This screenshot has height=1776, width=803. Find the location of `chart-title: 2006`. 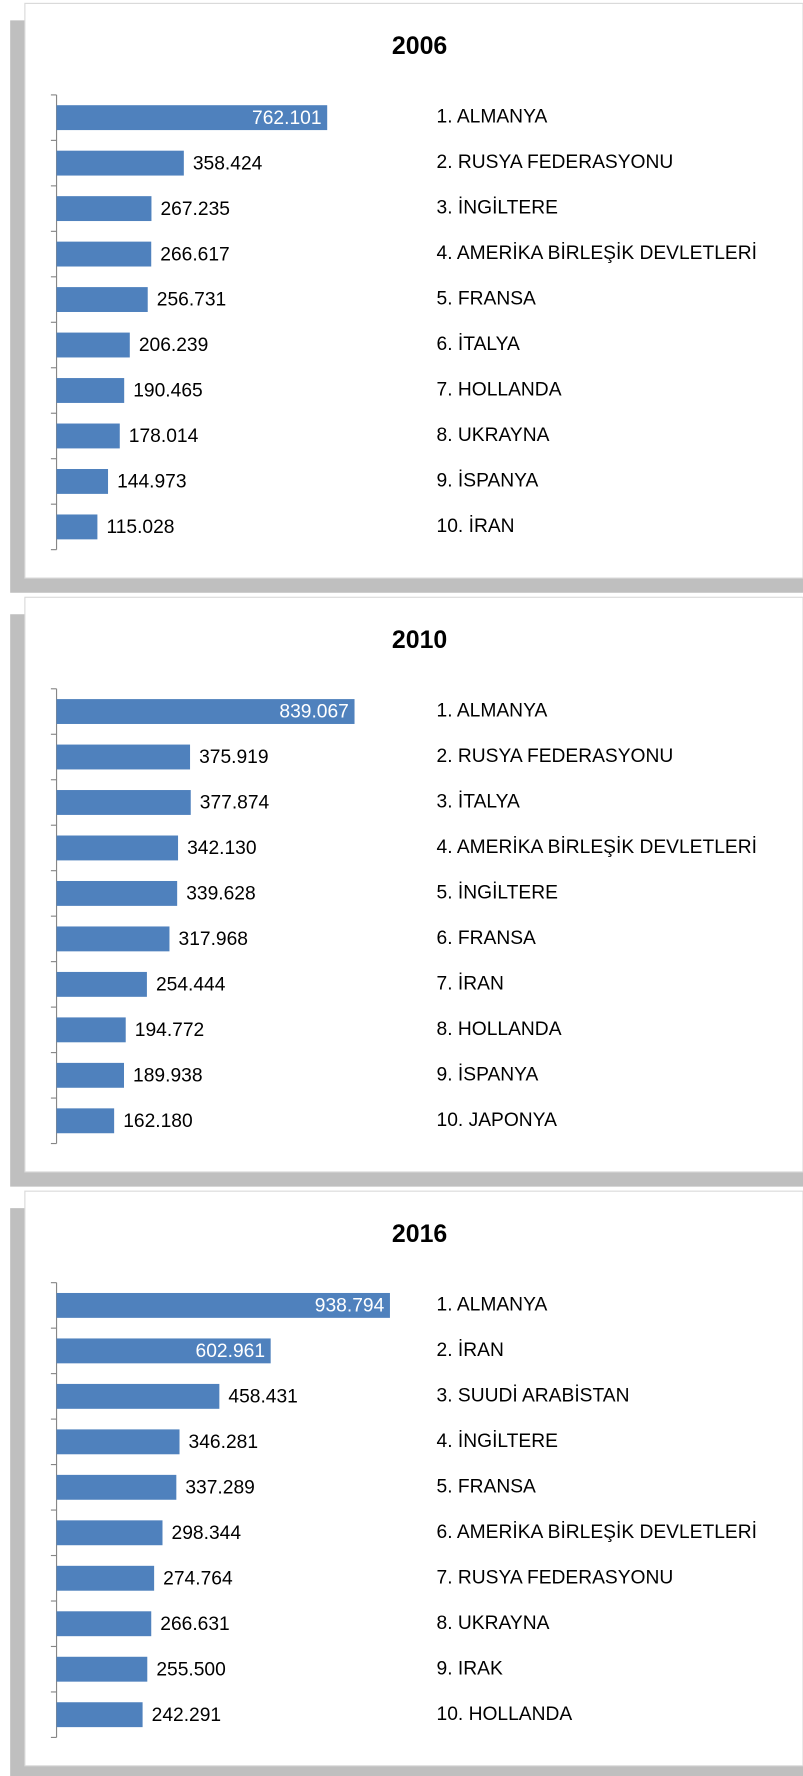

chart-title: 2006 is located at coordinates (419, 46).